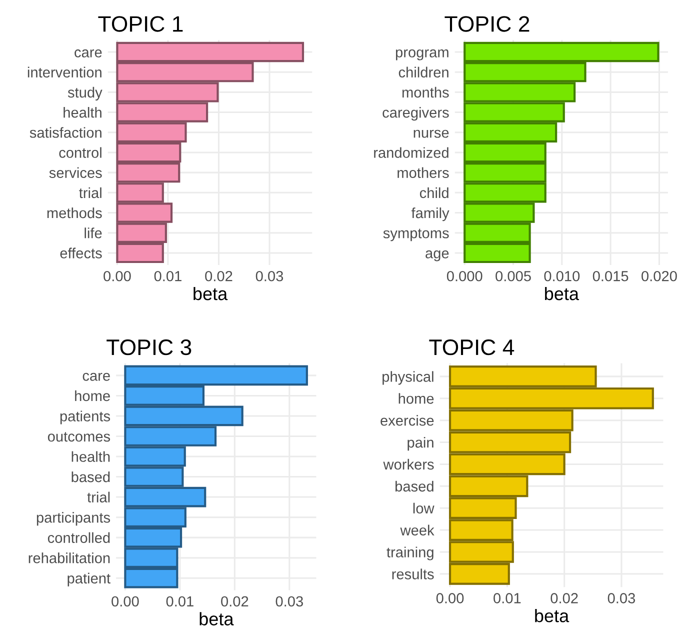  Describe the element at coordinates (81, 253) in the screenshot. I see `y-tick-label: effects` at that location.